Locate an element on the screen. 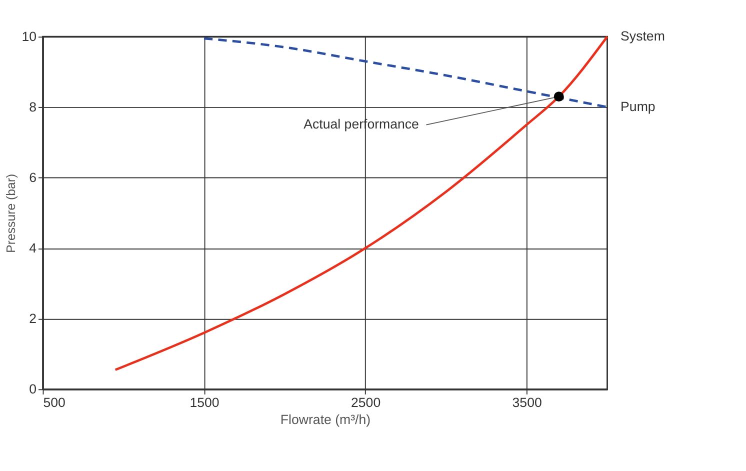  x-tick-label: 1500 is located at coordinates (205, 402).